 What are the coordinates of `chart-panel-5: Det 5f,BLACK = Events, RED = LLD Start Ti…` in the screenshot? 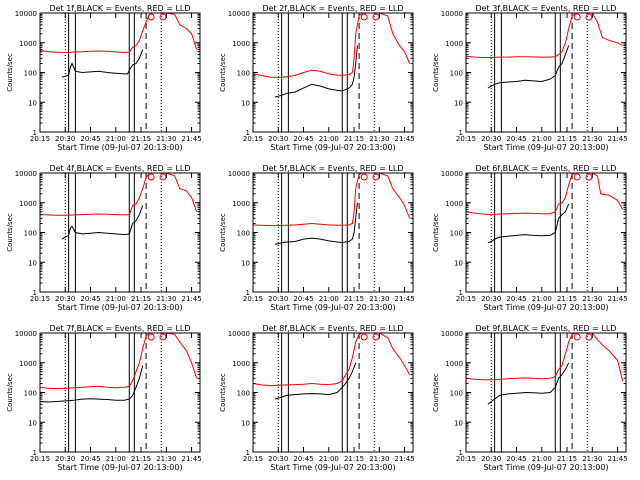 It's located at (317, 238).